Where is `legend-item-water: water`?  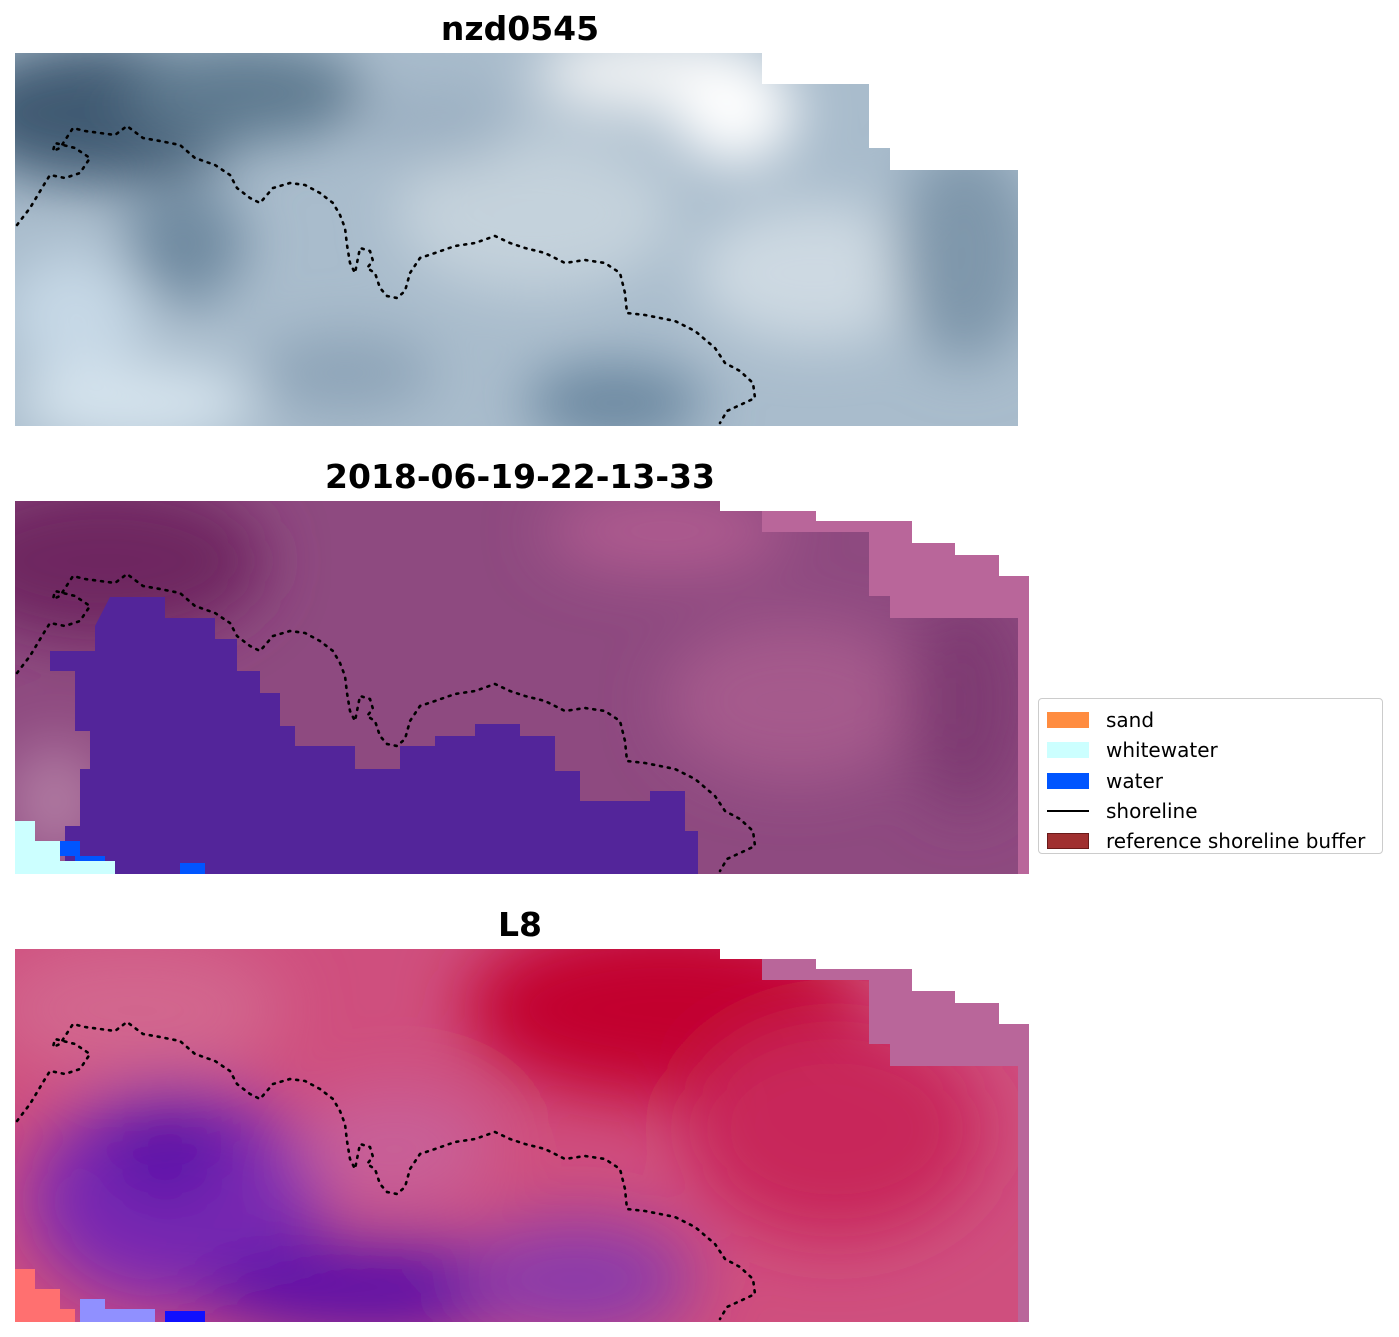
legend-item-water: water is located at coordinates (1210, 781).